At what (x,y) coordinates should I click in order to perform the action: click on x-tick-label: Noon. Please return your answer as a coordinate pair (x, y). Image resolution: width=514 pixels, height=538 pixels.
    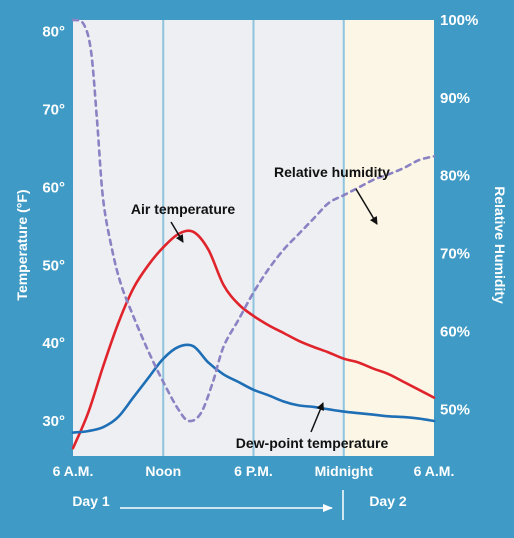
    Looking at the image, I should click on (163, 471).